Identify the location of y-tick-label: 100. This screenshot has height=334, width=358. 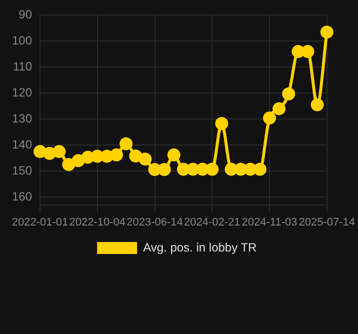
(22, 40).